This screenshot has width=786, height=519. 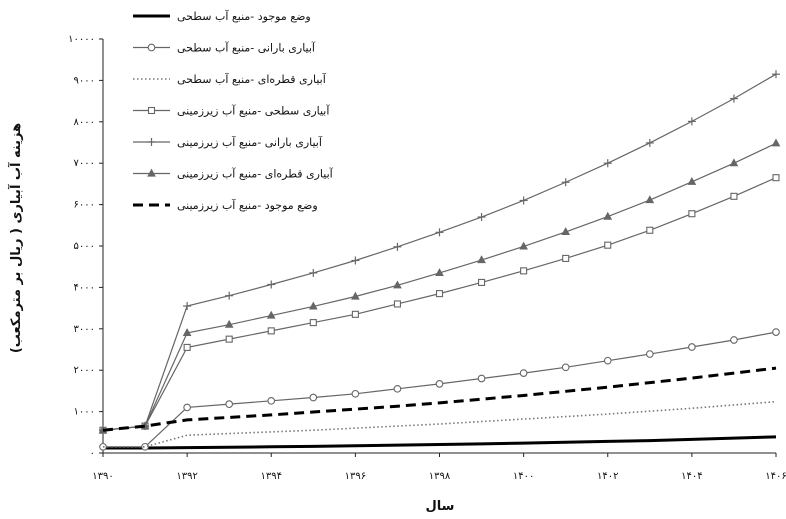 I want to click on legend-item: آبیاری قطره‌ای -منبع آب زیرزمینی, so click(x=233, y=174).